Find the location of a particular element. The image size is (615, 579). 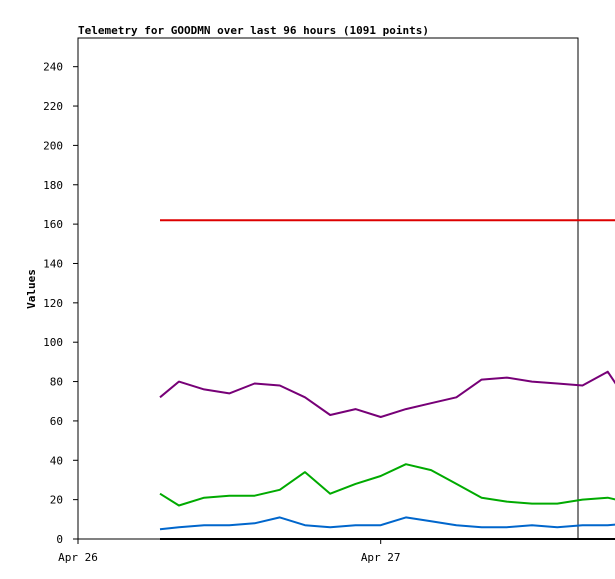

x-tick-label: Apr 26 is located at coordinates (78, 557).